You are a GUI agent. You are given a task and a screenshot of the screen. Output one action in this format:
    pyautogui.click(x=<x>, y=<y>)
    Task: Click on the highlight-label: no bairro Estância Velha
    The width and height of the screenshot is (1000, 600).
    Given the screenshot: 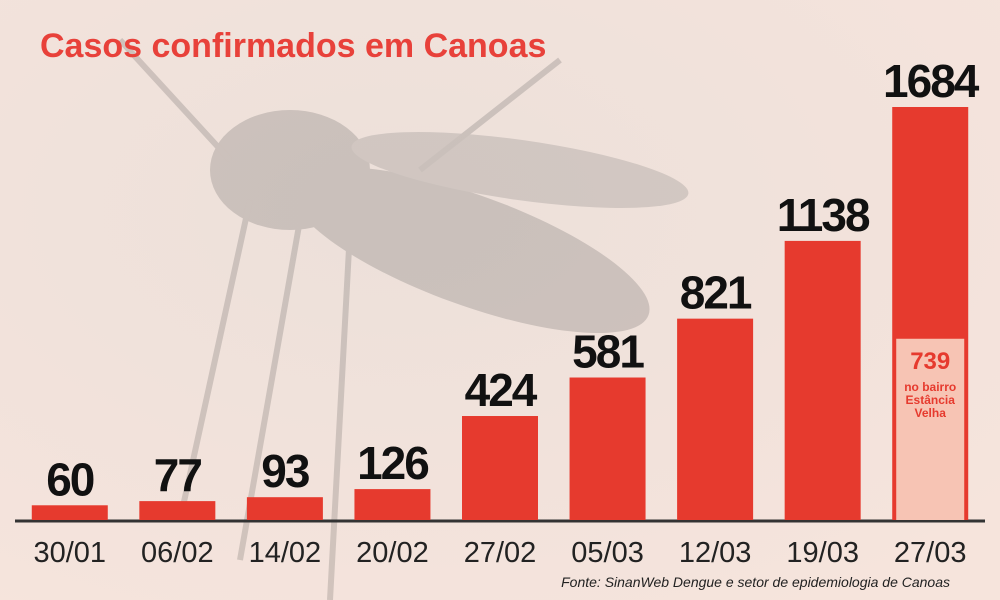 What is the action you would take?
    pyautogui.click(x=930, y=399)
    